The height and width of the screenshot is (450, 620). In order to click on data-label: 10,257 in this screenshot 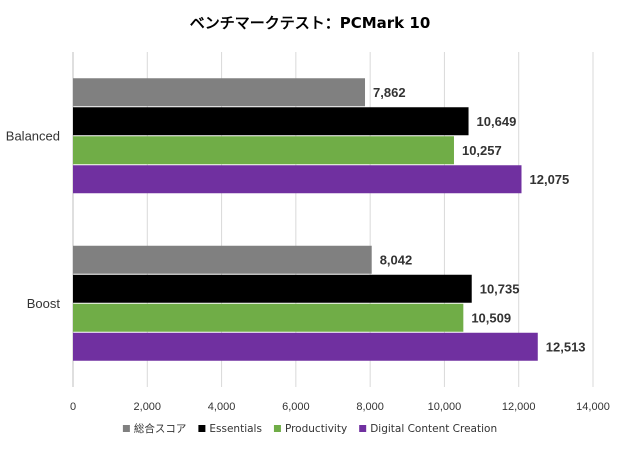, I will do `click(482, 150)`.